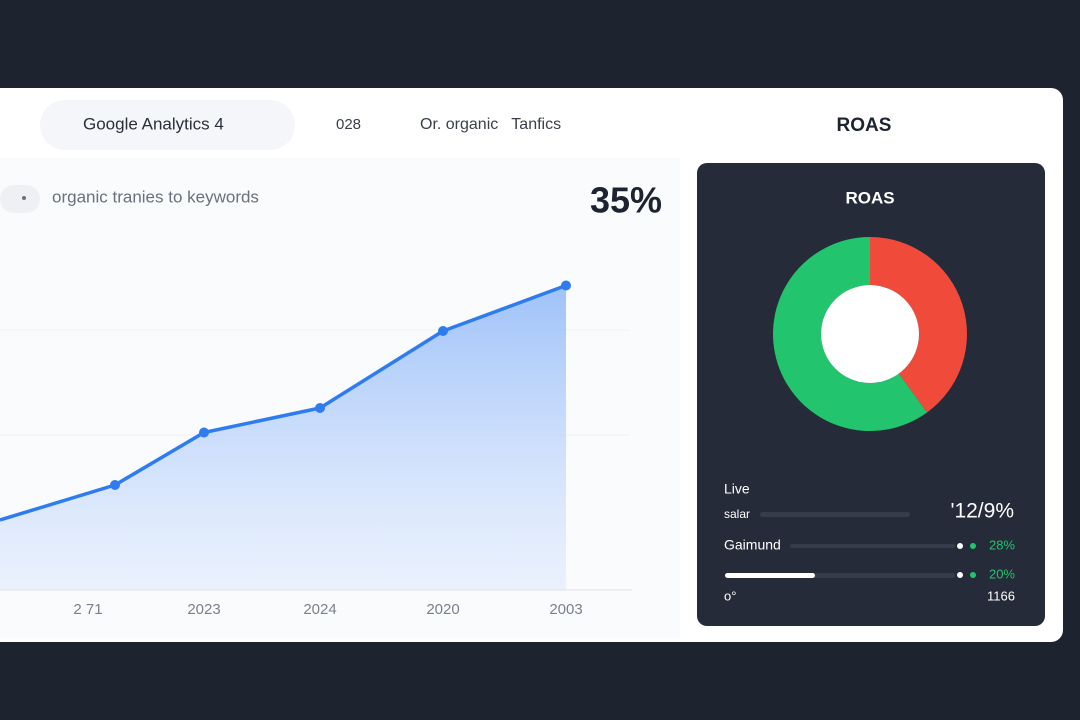  Describe the element at coordinates (442, 609) in the screenshot. I see `x-tick-label: 2020` at that location.